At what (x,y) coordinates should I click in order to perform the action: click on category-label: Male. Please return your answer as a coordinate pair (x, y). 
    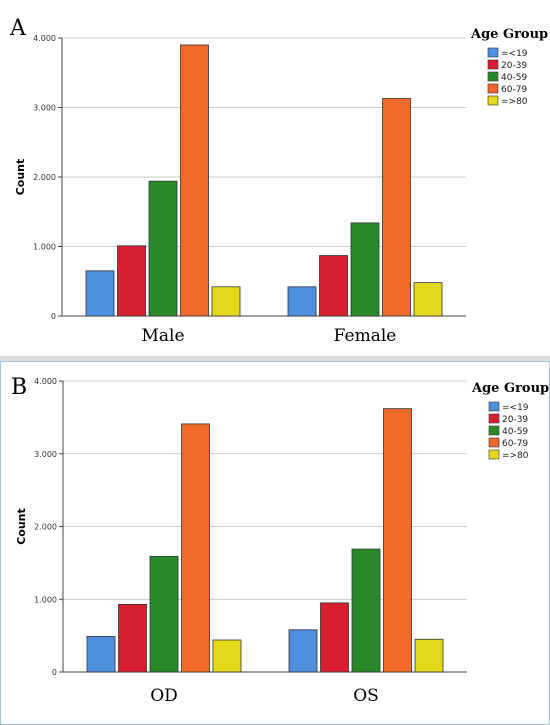
    Looking at the image, I should click on (162, 336).